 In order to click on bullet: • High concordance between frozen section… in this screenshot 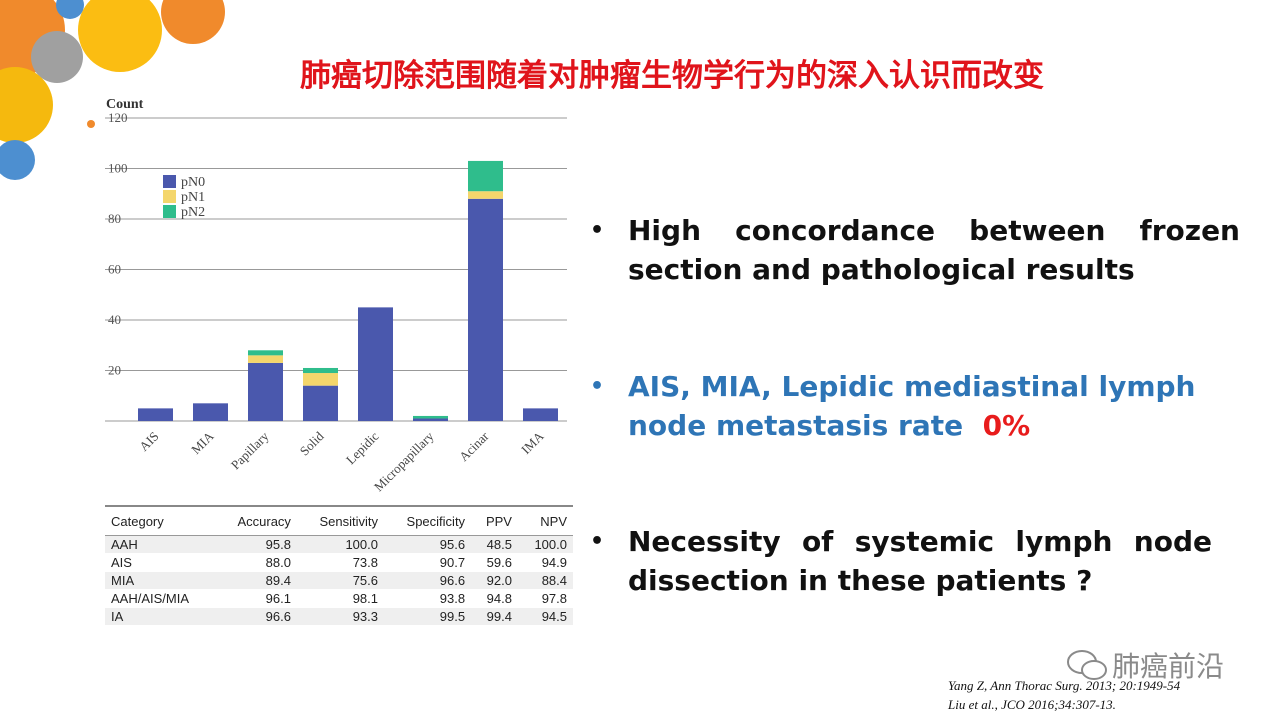, I will do `click(915, 250)`.